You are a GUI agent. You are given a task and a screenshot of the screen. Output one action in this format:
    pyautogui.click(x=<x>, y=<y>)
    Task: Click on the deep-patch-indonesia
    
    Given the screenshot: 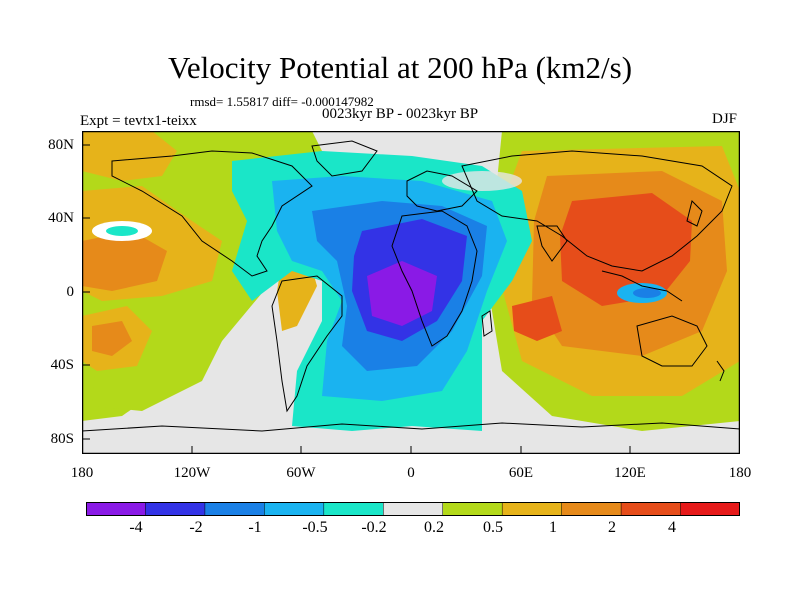 What is the action you would take?
    pyautogui.click(x=647, y=293)
    